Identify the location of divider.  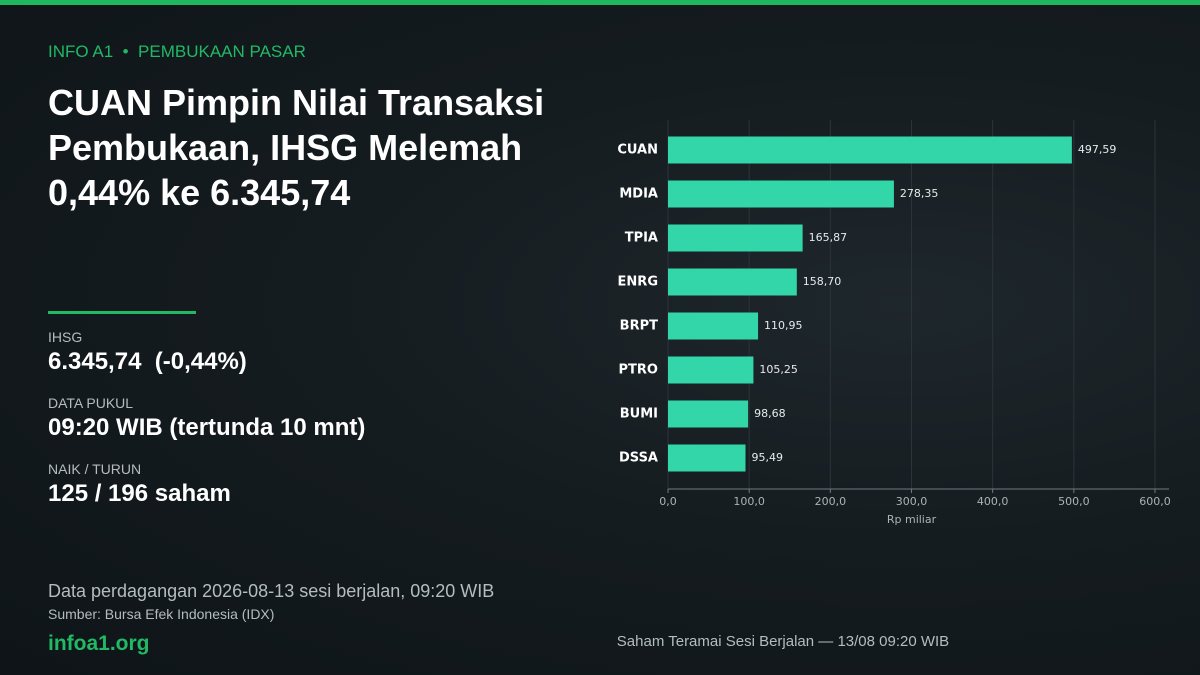
(122, 312).